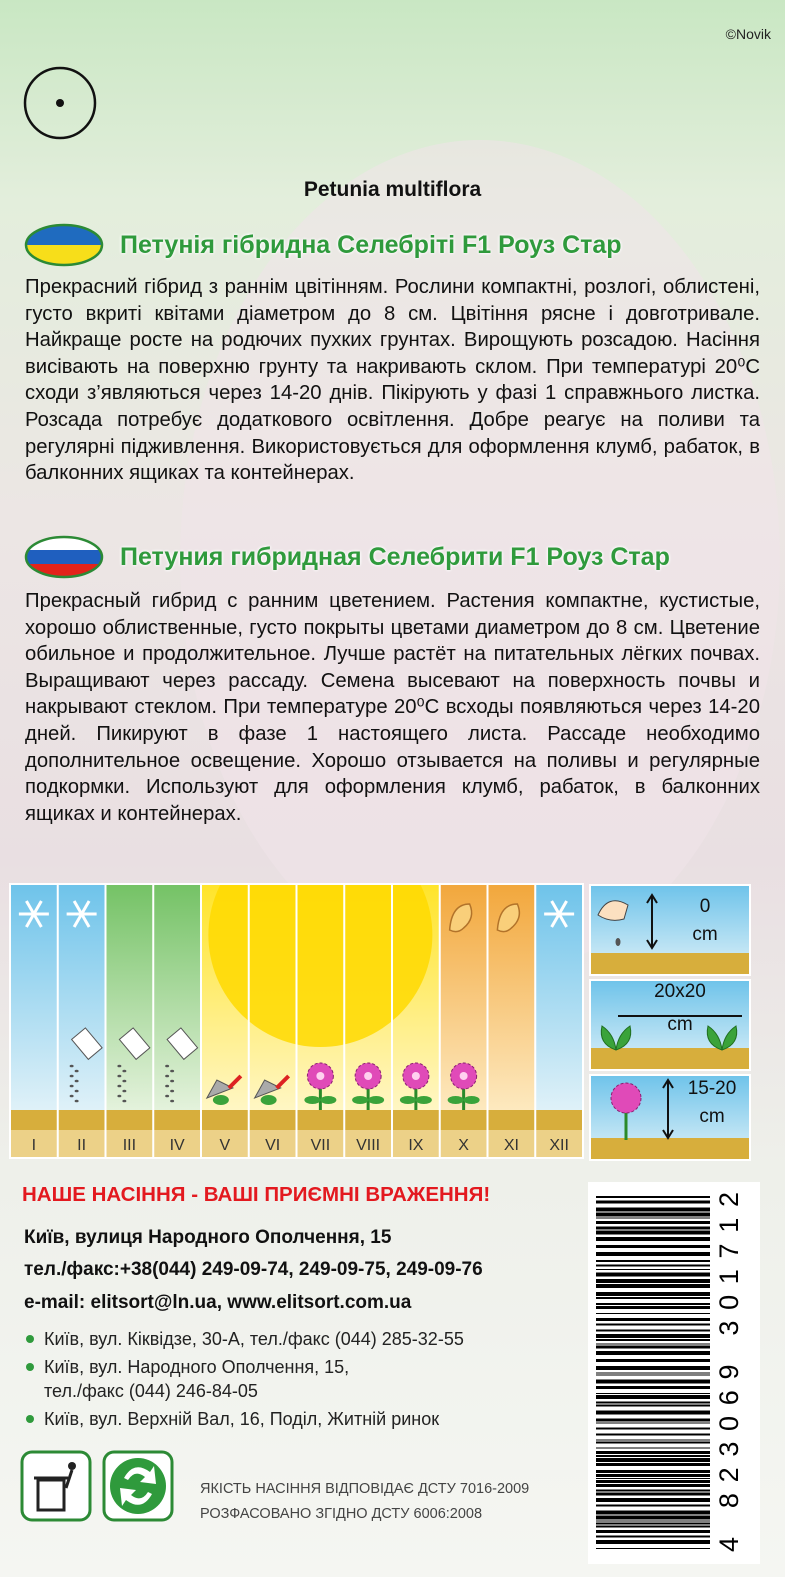 The image size is (785, 1577). Describe the element at coordinates (225, 1145) in the screenshot. I see `month-label: V` at that location.